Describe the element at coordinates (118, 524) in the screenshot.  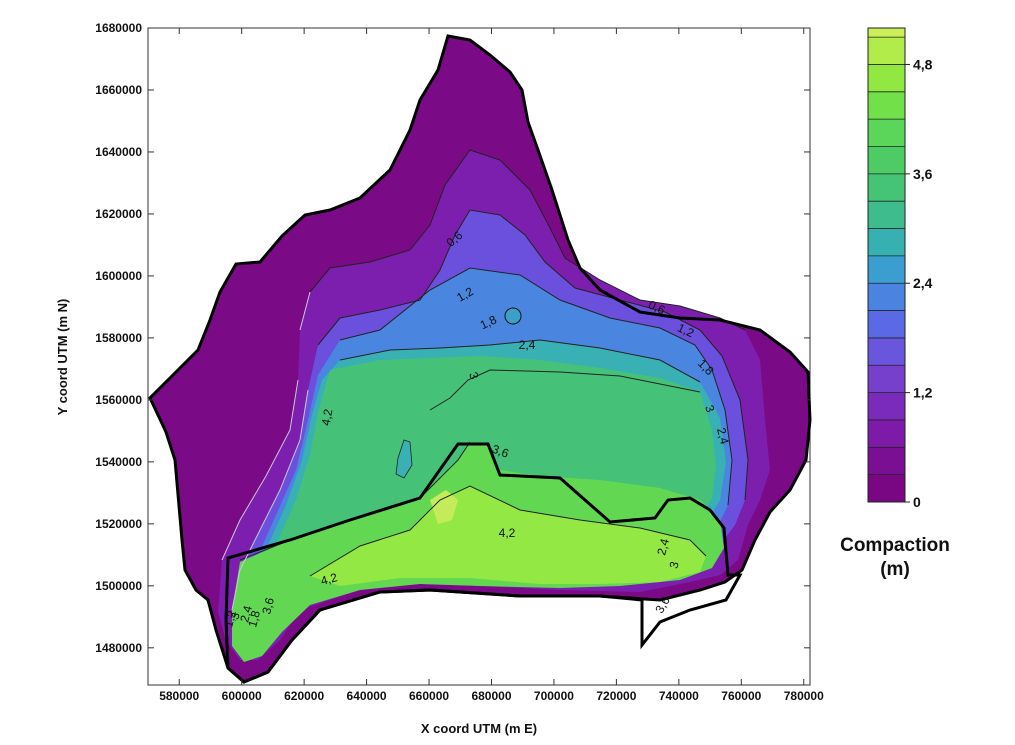
I see `y-tick-label: 1520000` at that location.